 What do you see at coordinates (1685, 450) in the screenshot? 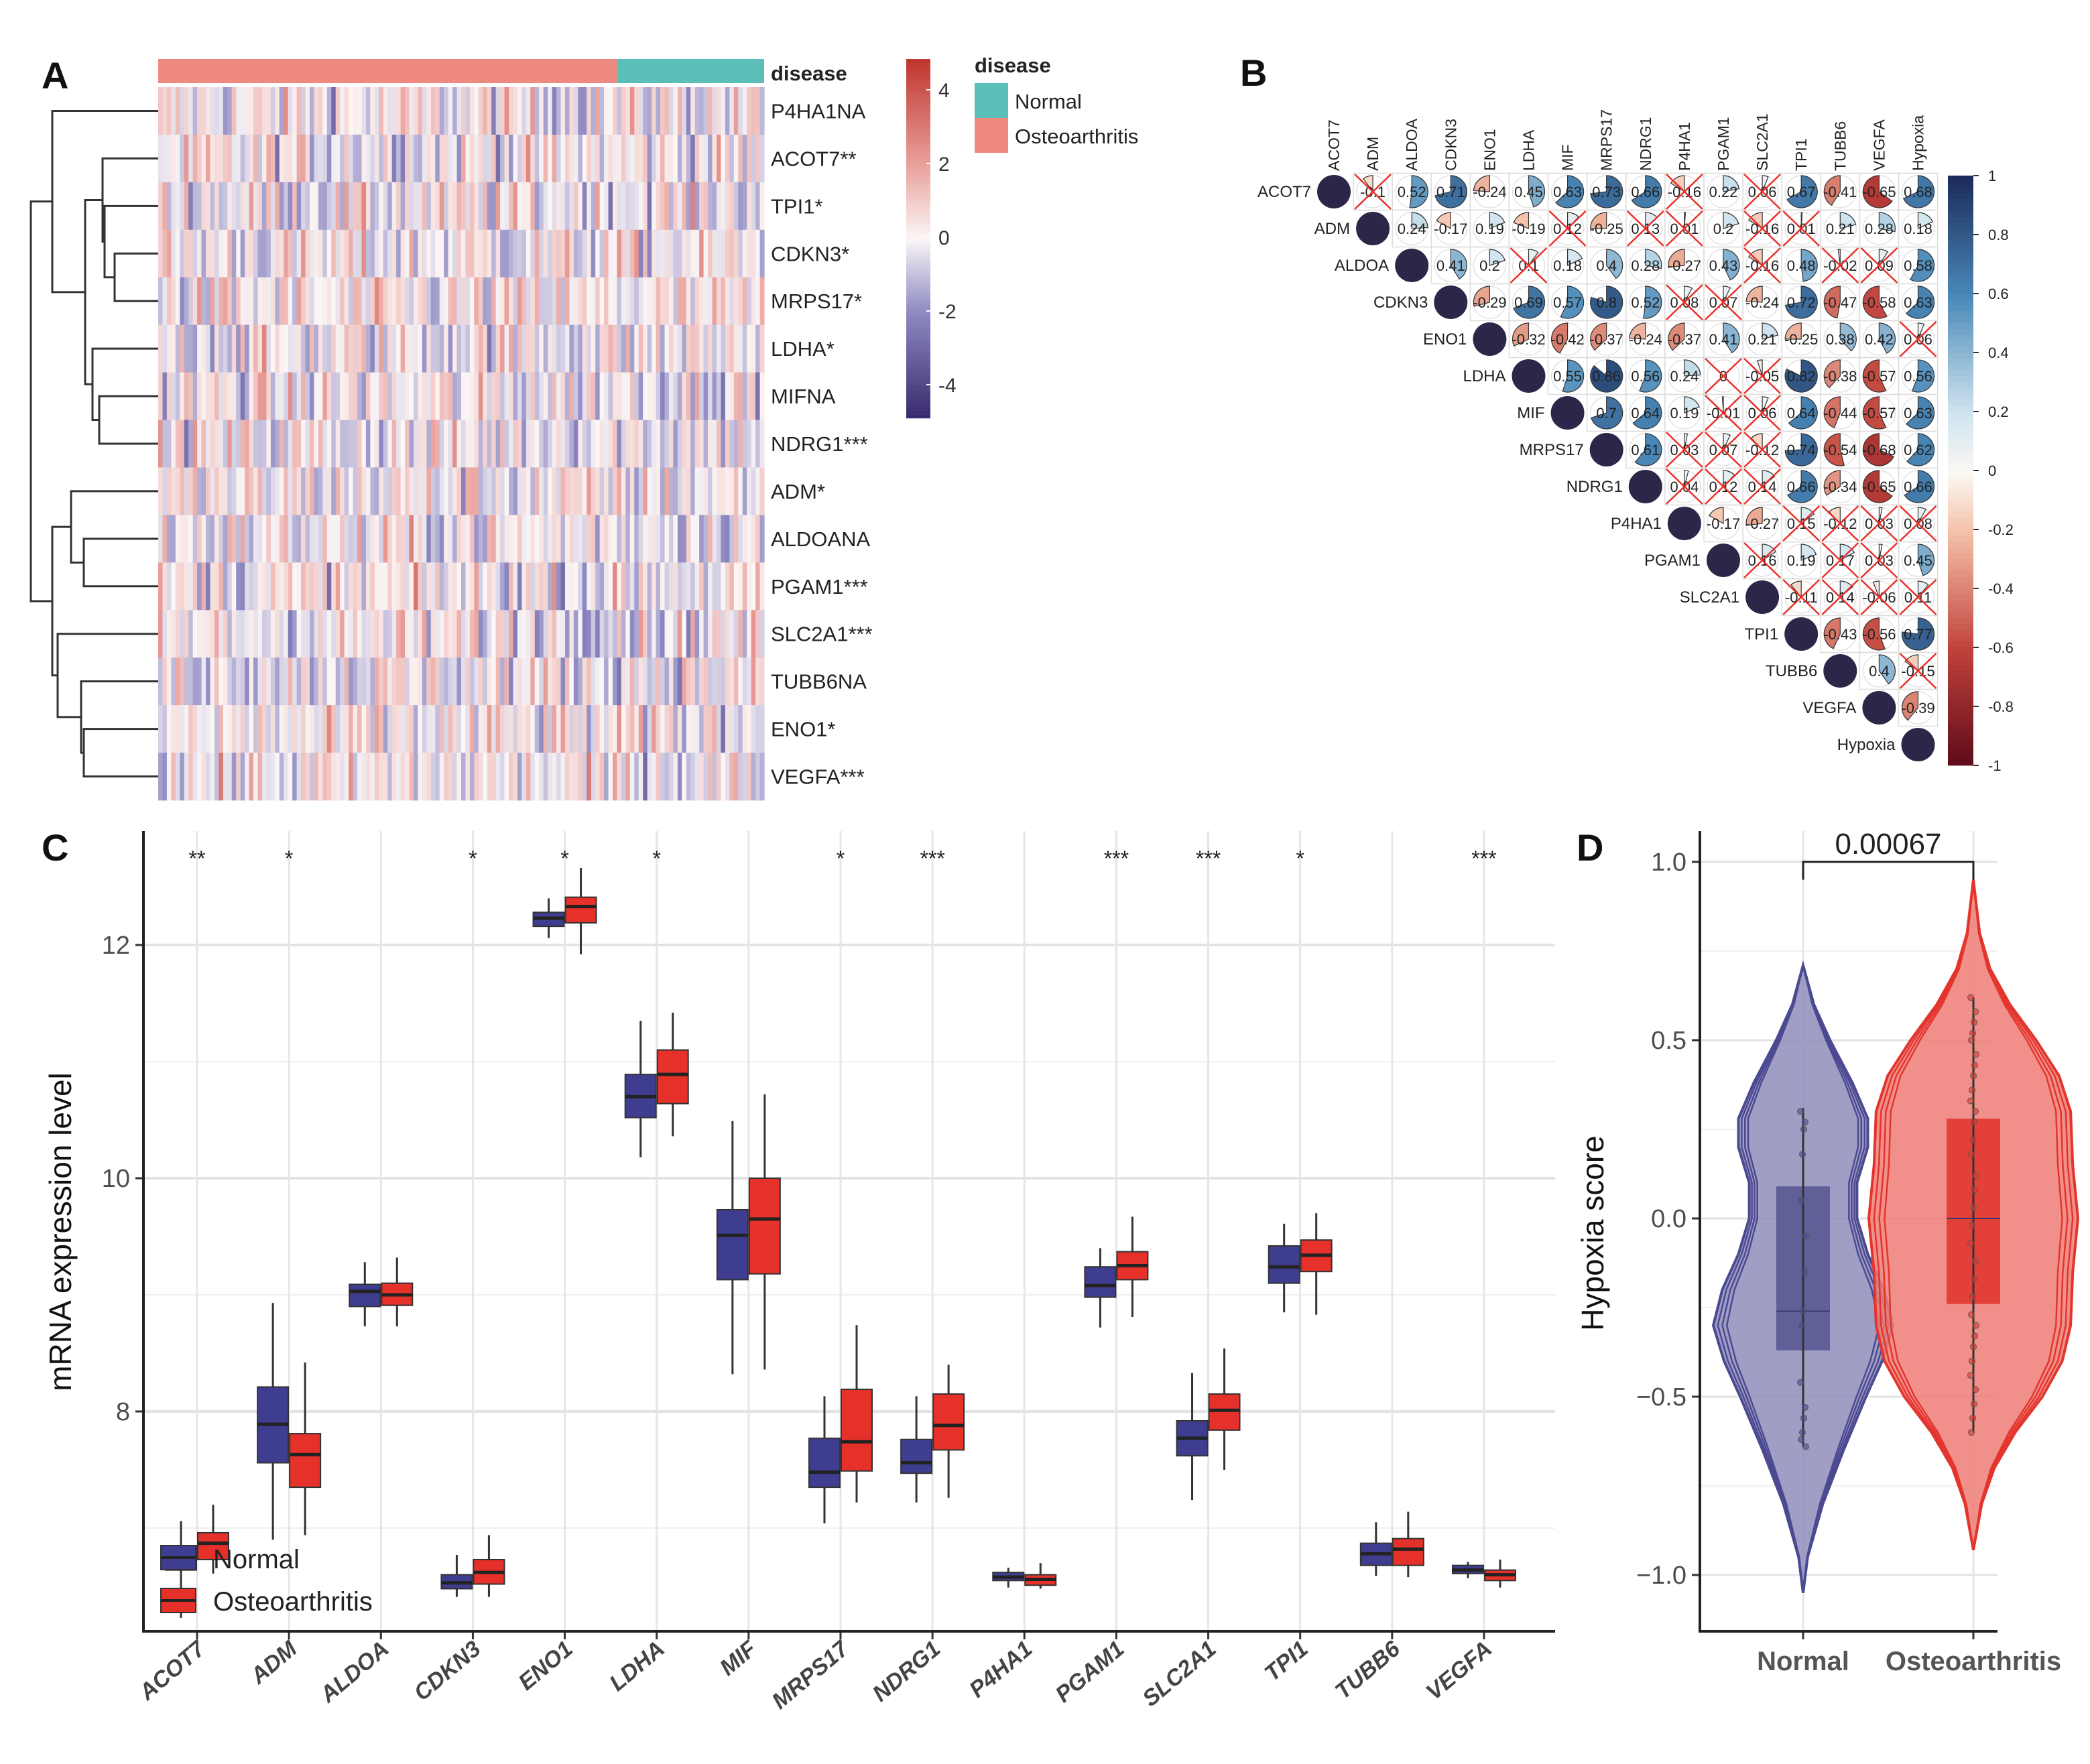
I see `nonsignificant-cross-icon` at bounding box center [1685, 450].